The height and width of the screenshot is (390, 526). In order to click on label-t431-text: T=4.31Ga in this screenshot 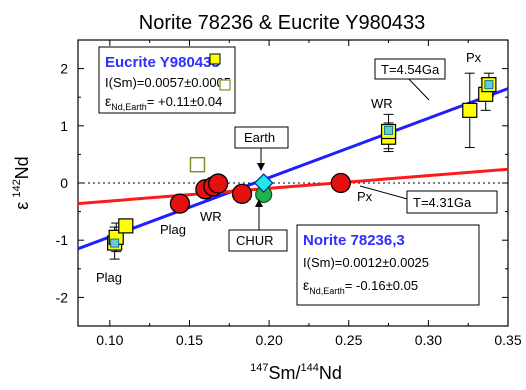, I will do `click(442, 202)`.